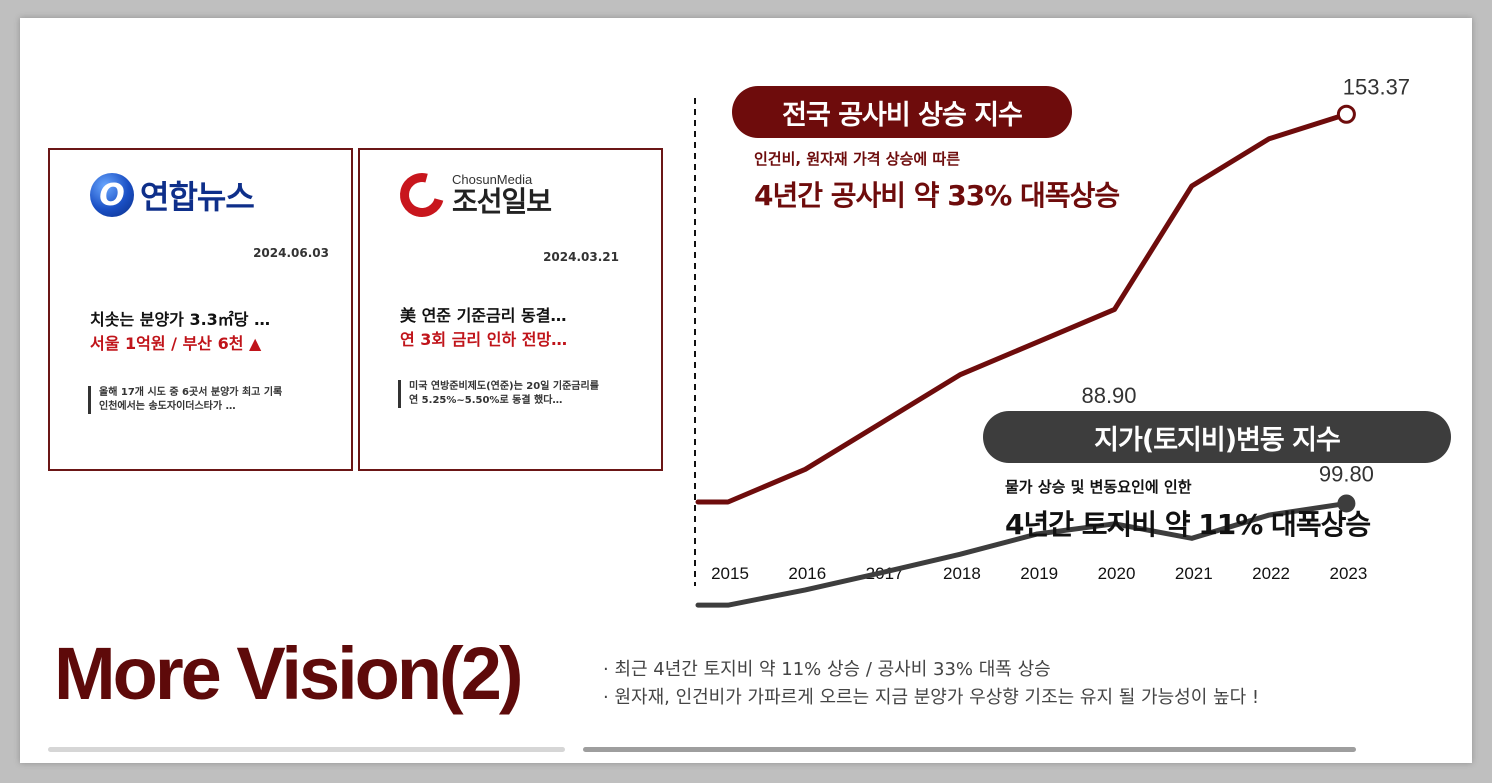 The image size is (1492, 783). I want to click on series-end-label: 153.37, so click(1376, 86).